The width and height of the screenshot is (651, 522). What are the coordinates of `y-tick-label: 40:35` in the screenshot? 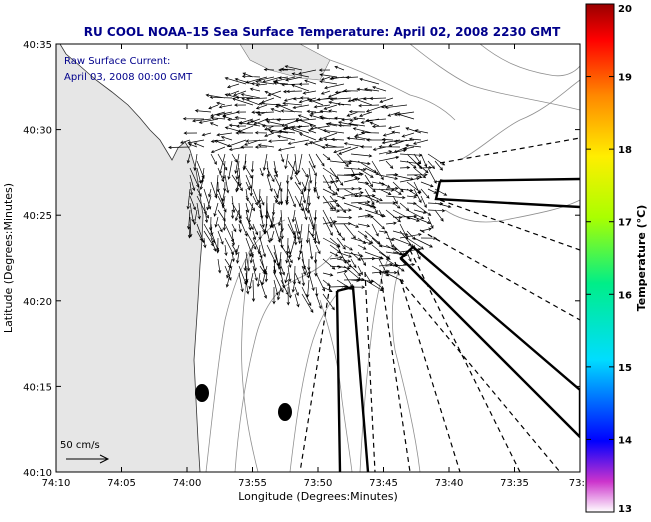 It's located at (37, 45).